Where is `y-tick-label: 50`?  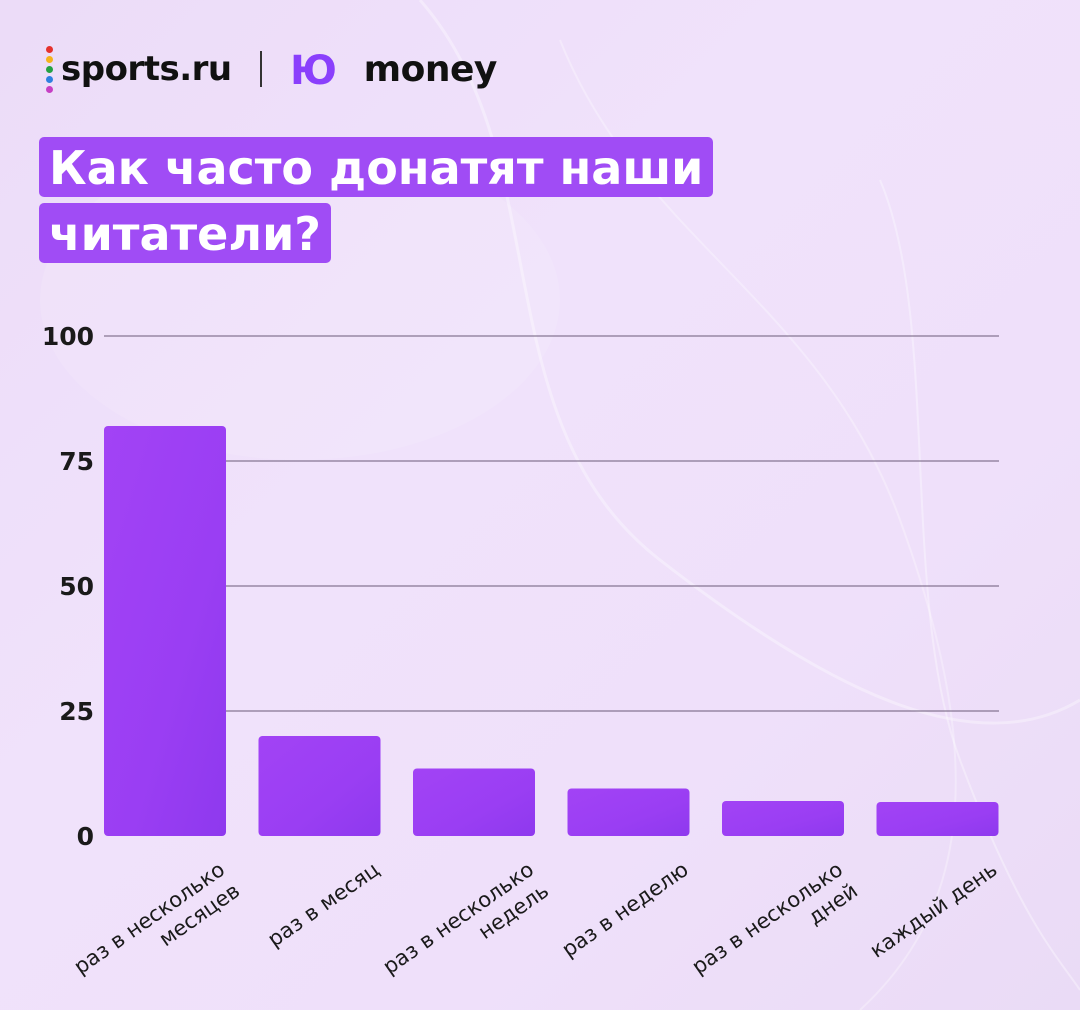 y-tick-label: 50 is located at coordinates (76, 586).